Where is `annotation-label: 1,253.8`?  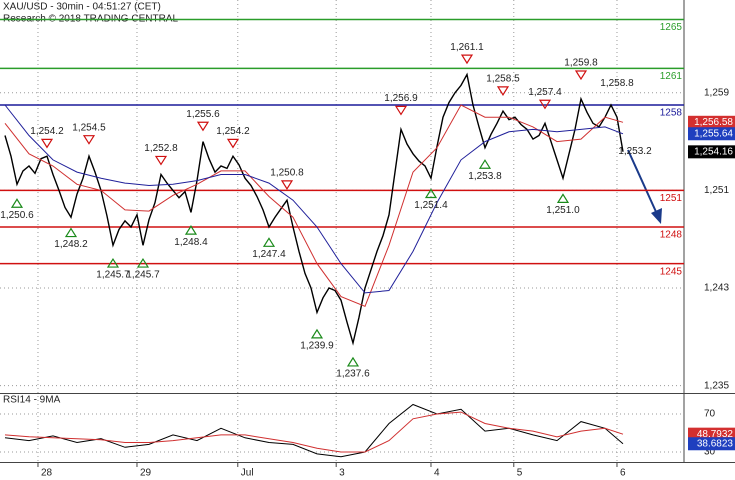
annotation-label: 1,253.8 is located at coordinates (485, 176).